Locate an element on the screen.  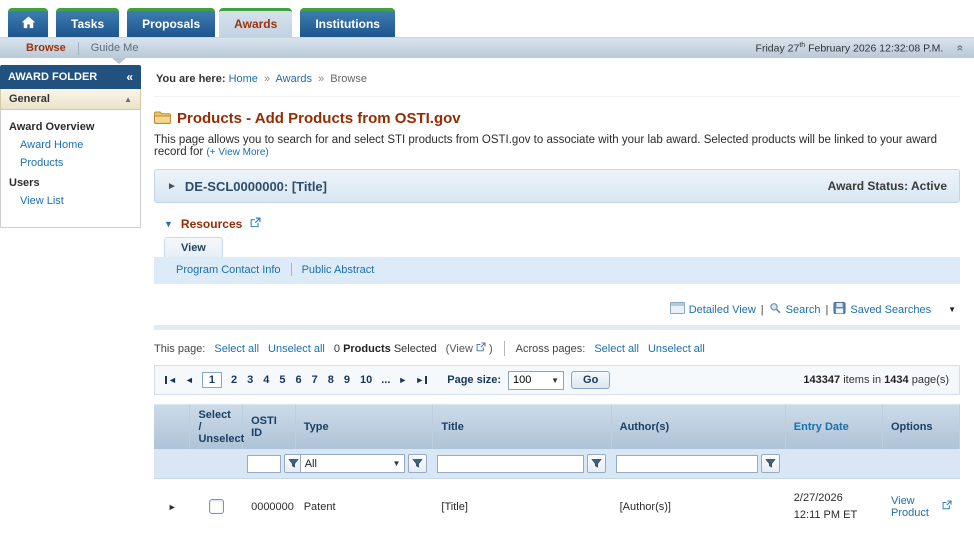
title-filter-button is located at coordinates (596, 463).